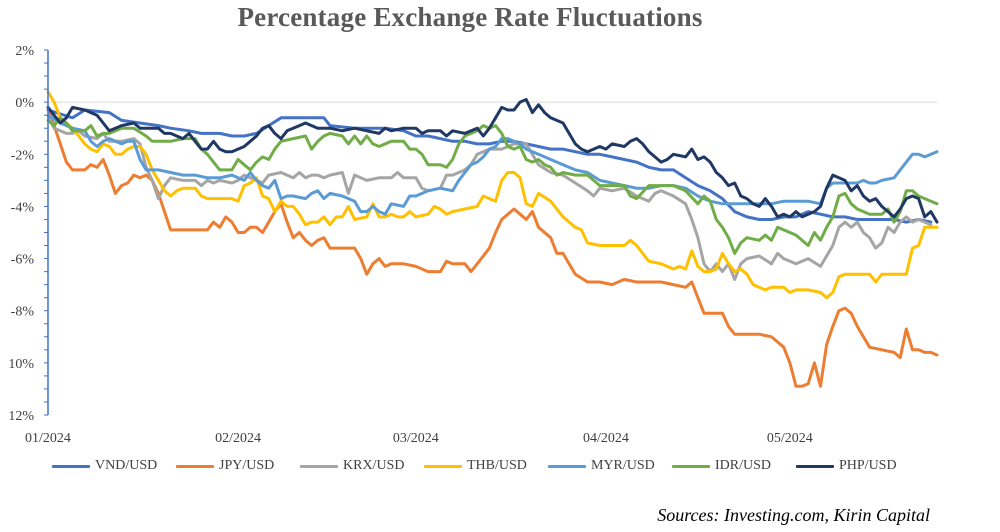 The width and height of the screenshot is (1000, 532). What do you see at coordinates (23, 260) in the screenshot?
I see `y-tick-label: -6%` at bounding box center [23, 260].